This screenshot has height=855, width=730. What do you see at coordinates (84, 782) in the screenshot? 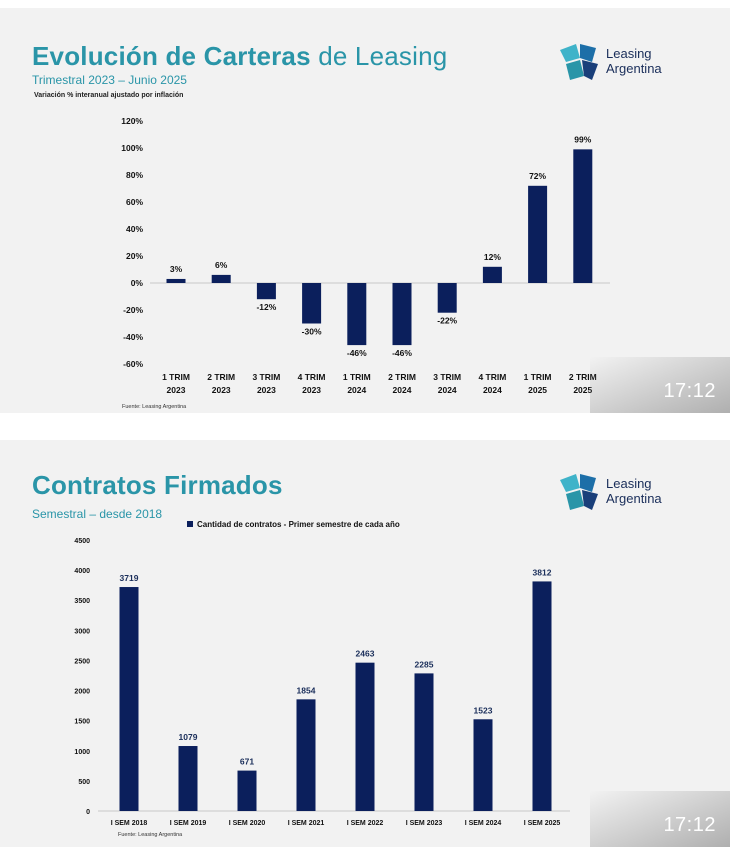
I see `y-tick-label: 500` at bounding box center [84, 782].